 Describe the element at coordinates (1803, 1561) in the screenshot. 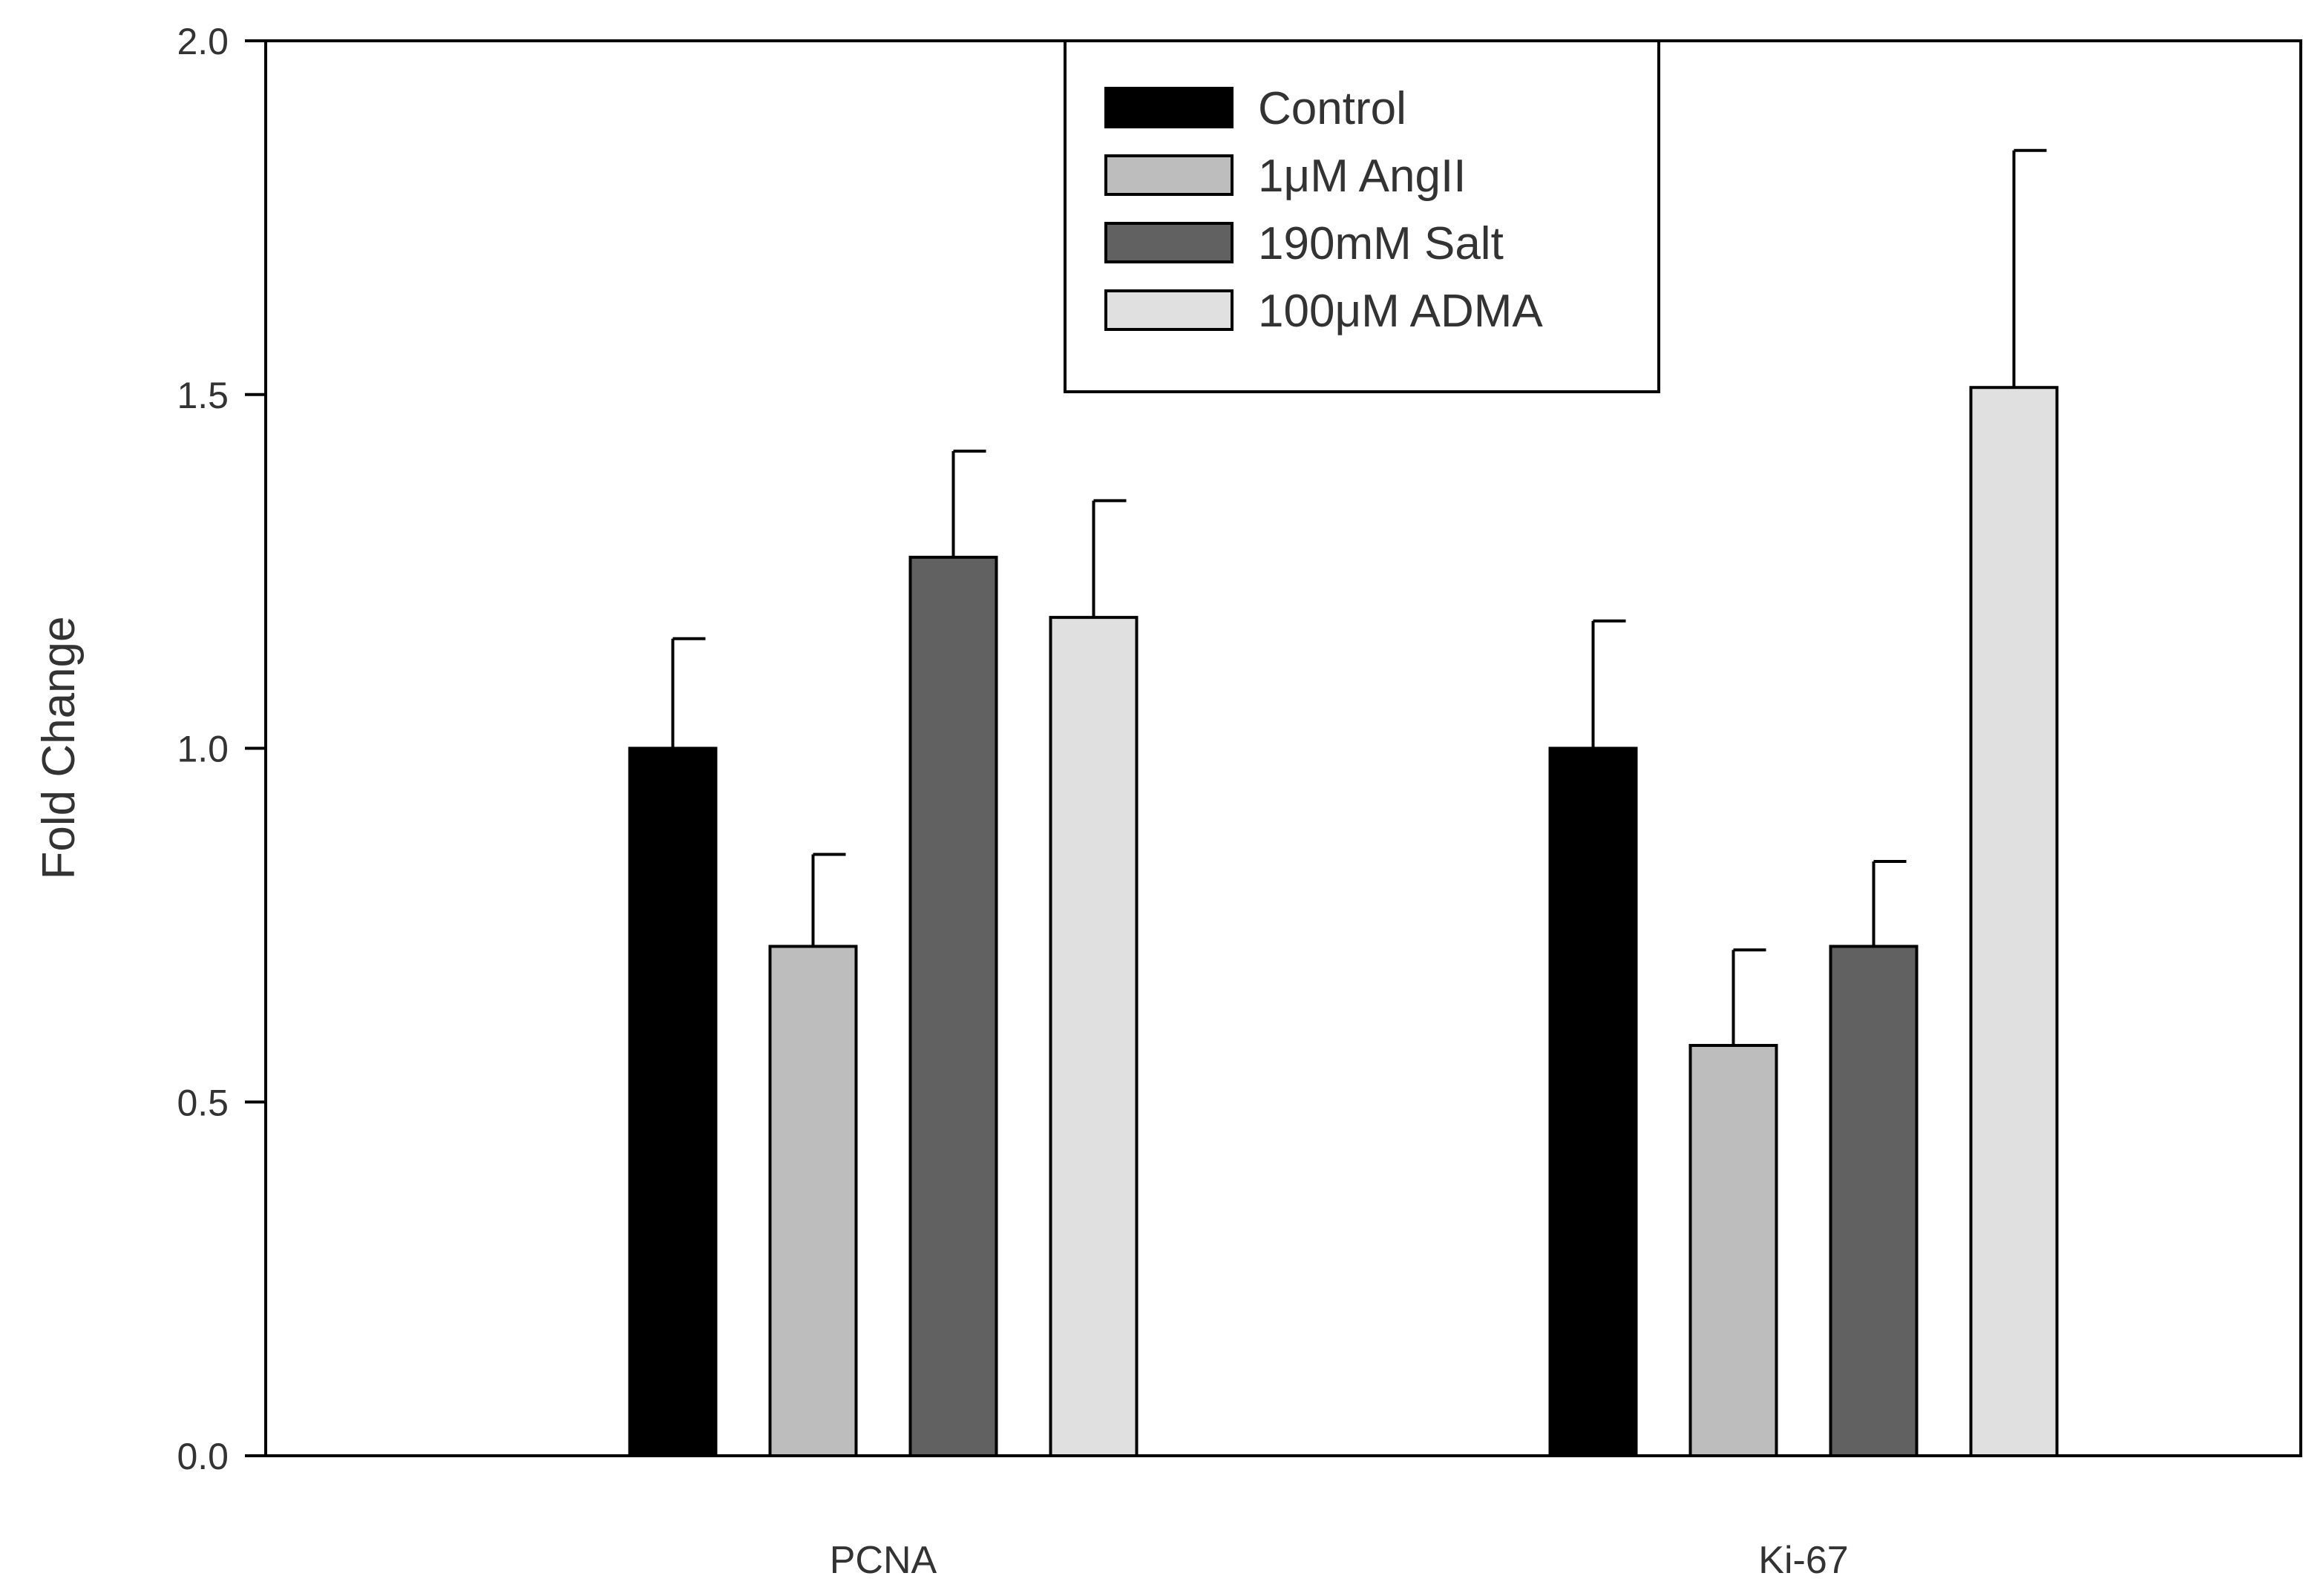

I see `x-category-label: Ki-67` at that location.